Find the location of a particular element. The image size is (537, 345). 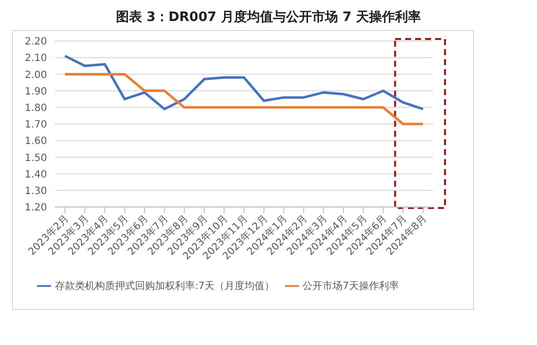

y-tick-label: 2.00 is located at coordinates (35, 75).